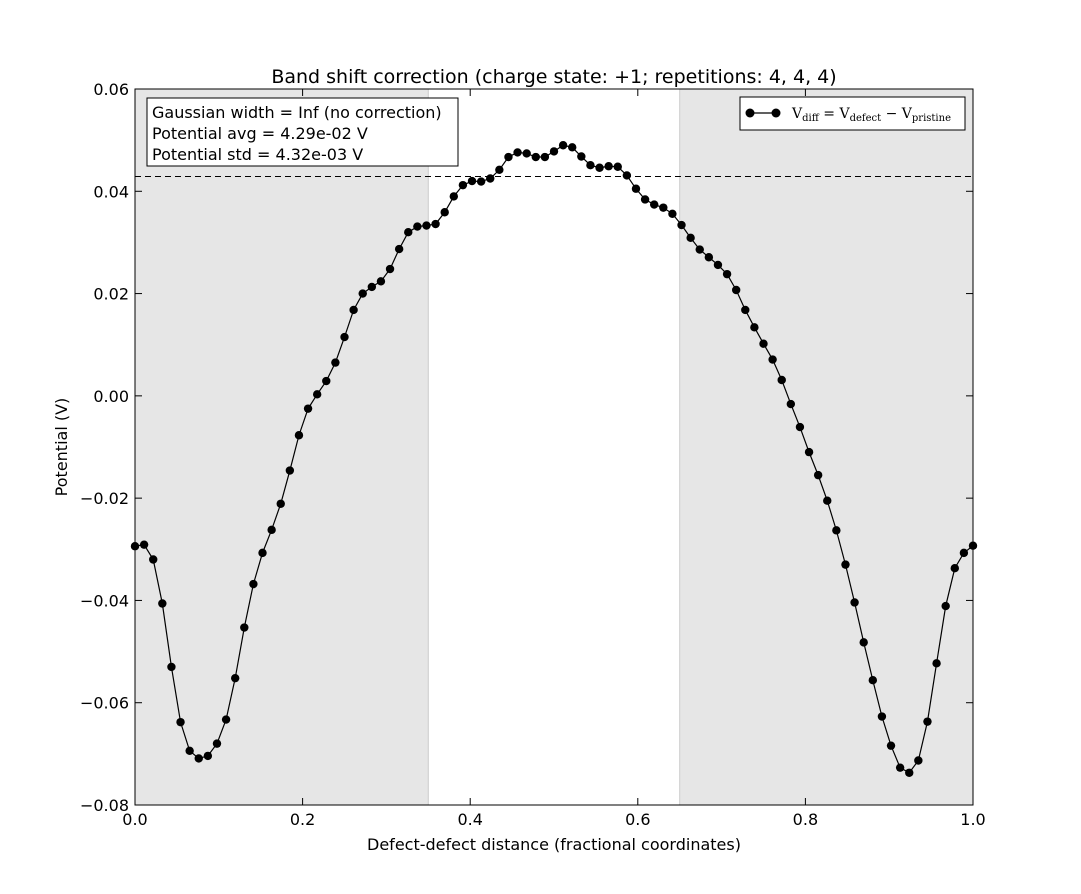 The width and height of the screenshot is (1081, 894). What do you see at coordinates (931, 118) in the screenshot?
I see `legend-sub-pristine: pristine` at bounding box center [931, 118].